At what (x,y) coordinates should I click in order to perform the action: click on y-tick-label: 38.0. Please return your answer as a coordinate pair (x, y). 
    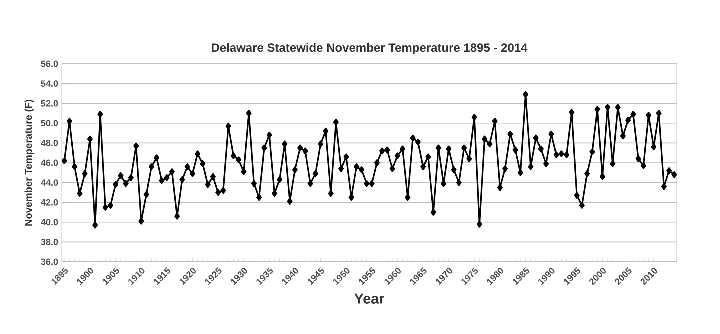
    Looking at the image, I should click on (49, 242).